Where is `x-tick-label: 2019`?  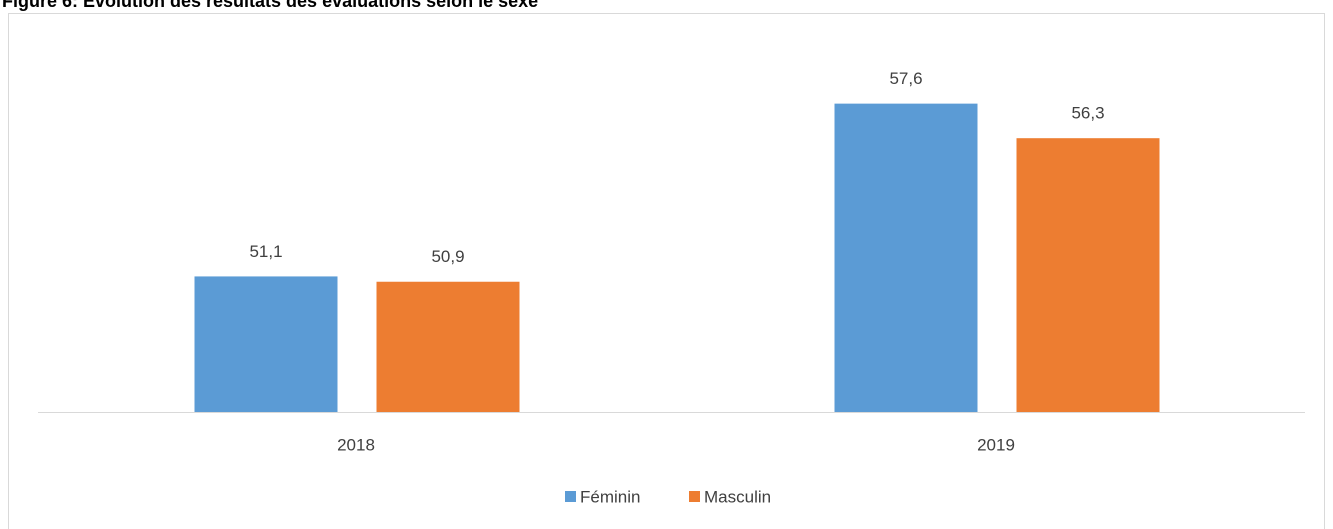 x-tick-label: 2019 is located at coordinates (996, 444).